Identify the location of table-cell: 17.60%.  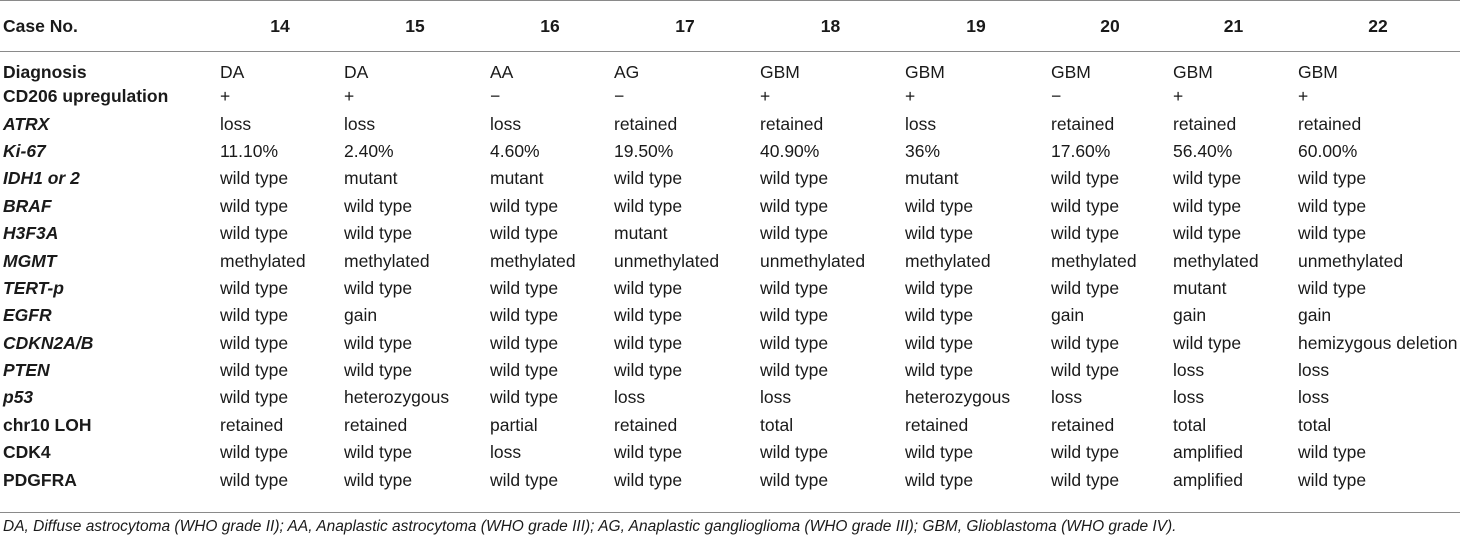
(1081, 150).